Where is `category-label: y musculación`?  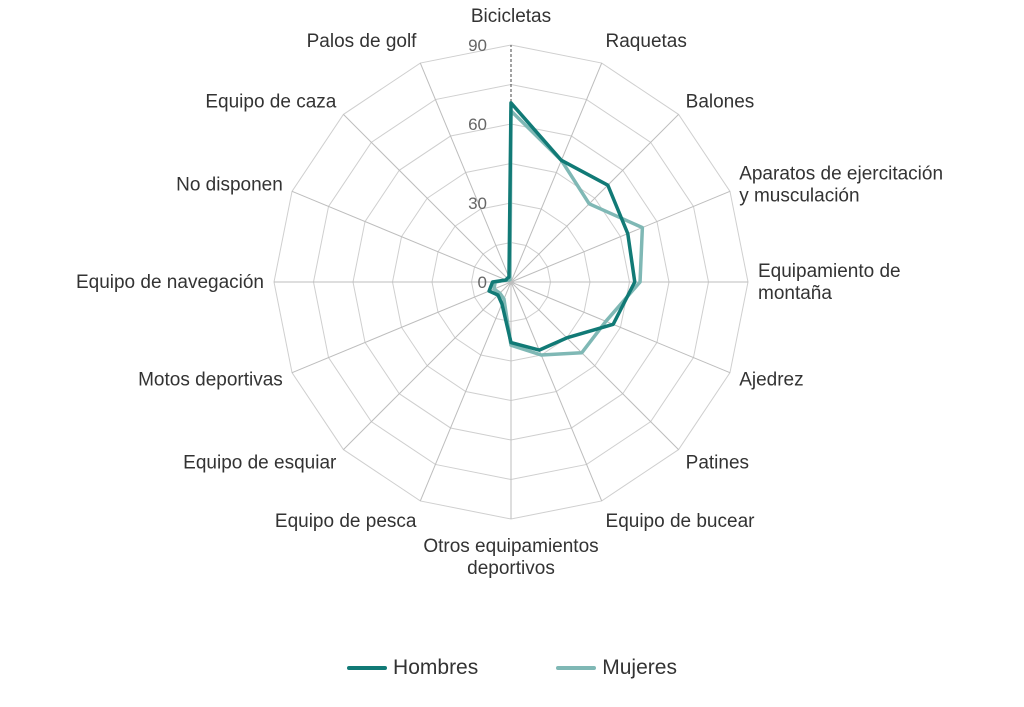
category-label: y musculación is located at coordinates (799, 195).